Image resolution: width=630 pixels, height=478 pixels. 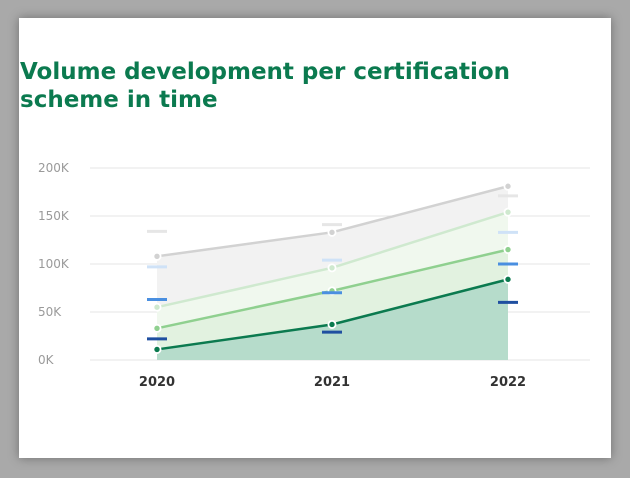 What do you see at coordinates (508, 382) in the screenshot?
I see `x-tick-label: 2022` at bounding box center [508, 382].